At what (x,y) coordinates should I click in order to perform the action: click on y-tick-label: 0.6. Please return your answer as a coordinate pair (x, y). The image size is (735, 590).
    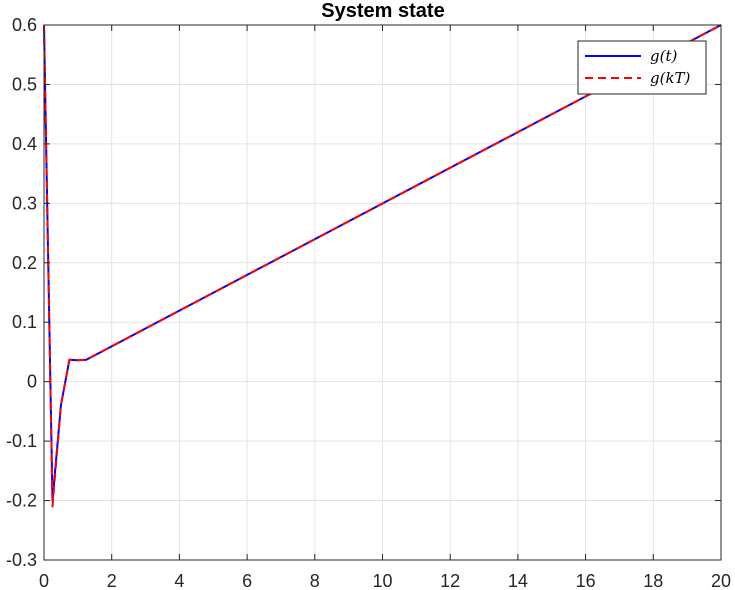
    Looking at the image, I should click on (24, 25).